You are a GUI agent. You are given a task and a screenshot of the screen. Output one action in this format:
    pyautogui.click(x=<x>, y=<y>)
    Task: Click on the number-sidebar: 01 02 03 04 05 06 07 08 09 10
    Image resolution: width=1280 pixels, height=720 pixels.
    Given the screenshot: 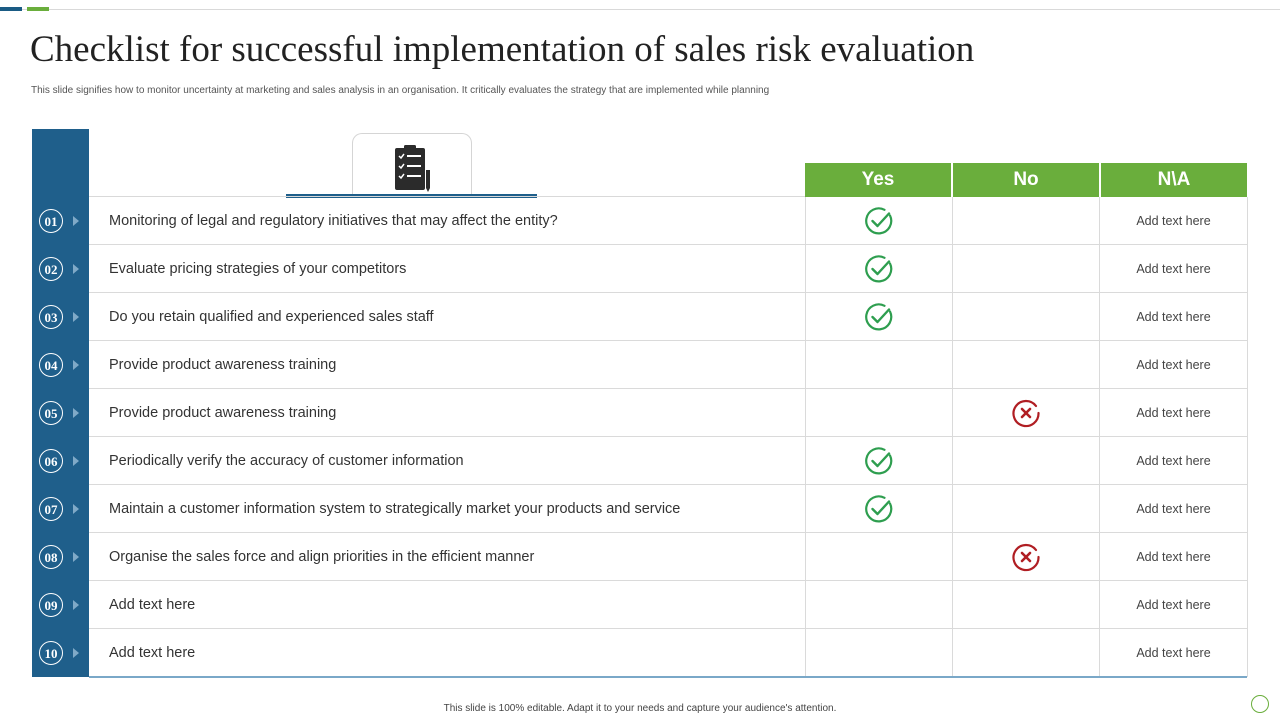 What is the action you would take?
    pyautogui.click(x=60, y=403)
    